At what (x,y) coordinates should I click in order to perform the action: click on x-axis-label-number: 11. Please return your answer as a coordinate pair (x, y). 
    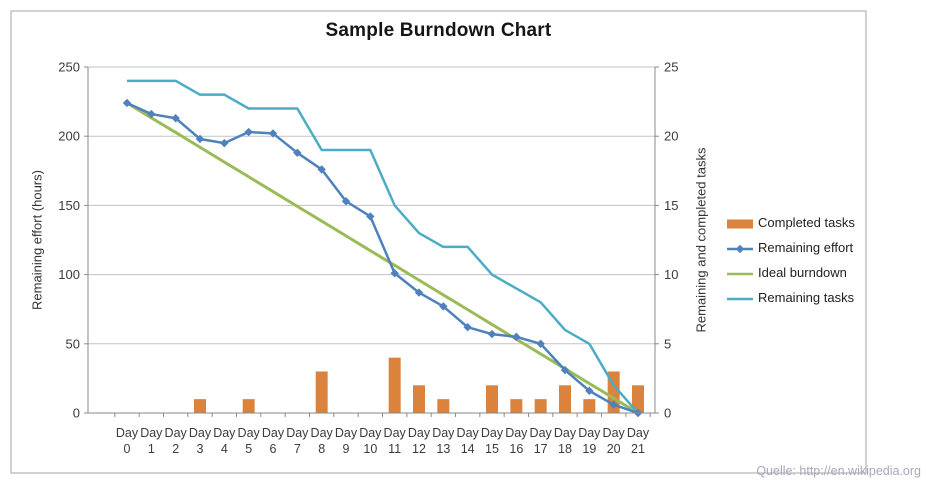
    Looking at the image, I should click on (394, 449).